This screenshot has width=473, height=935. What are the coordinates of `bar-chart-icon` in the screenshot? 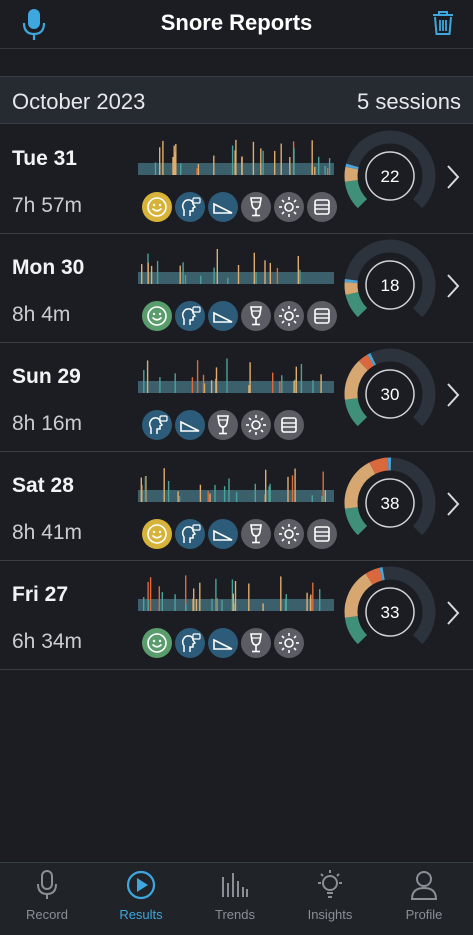 It's located at (235, 885).